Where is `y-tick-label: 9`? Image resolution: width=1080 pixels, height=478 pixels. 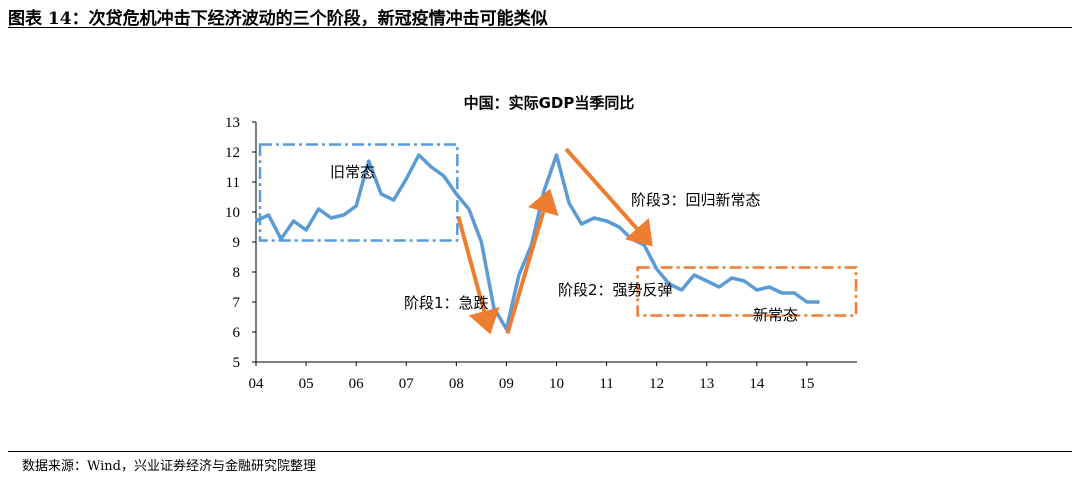 y-tick-label: 9 is located at coordinates (237, 243).